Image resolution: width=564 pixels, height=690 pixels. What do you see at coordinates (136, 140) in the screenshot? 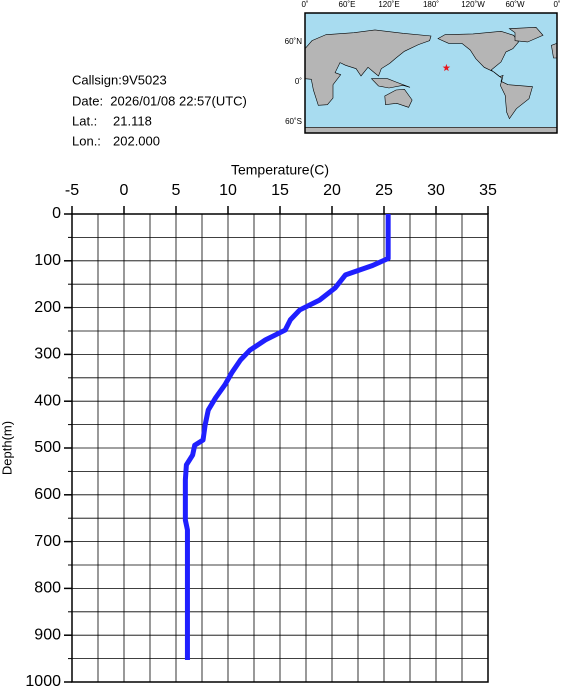
I see `lon-value: 202.000` at bounding box center [136, 140].